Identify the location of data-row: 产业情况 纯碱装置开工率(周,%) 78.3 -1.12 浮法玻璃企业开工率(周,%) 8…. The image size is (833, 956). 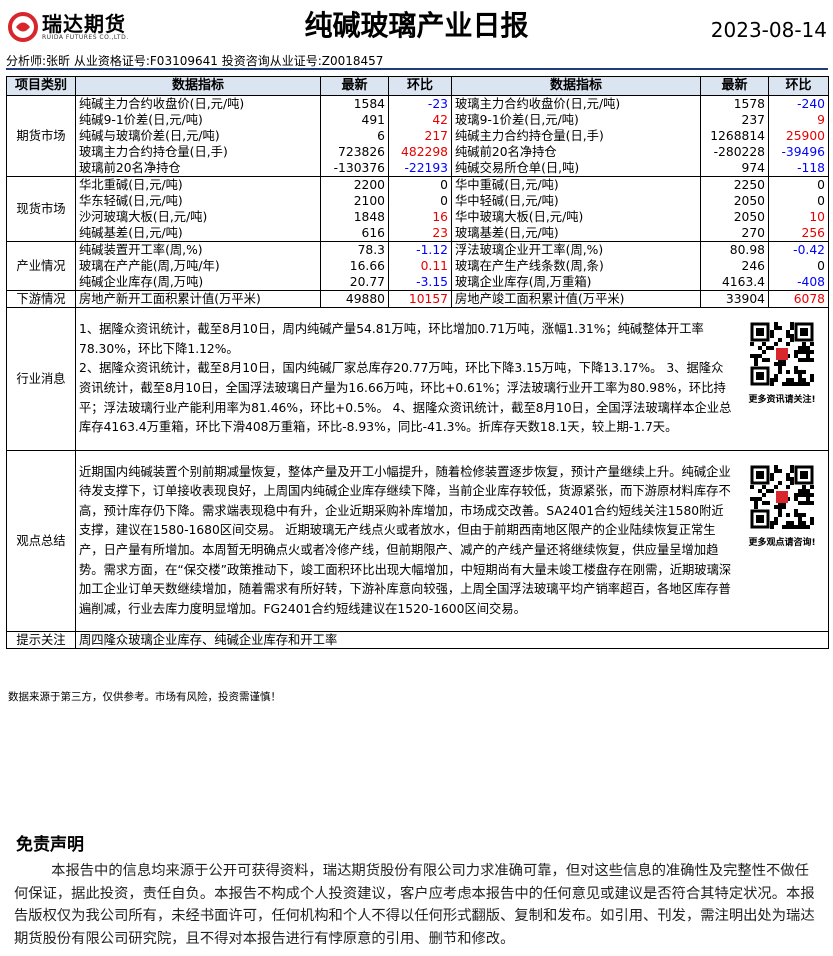
(417, 266).